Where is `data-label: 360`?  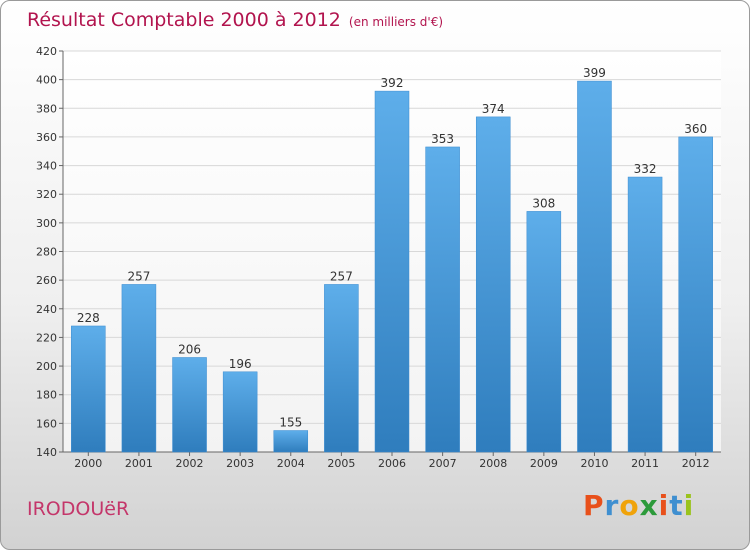 data-label: 360 is located at coordinates (695, 129).